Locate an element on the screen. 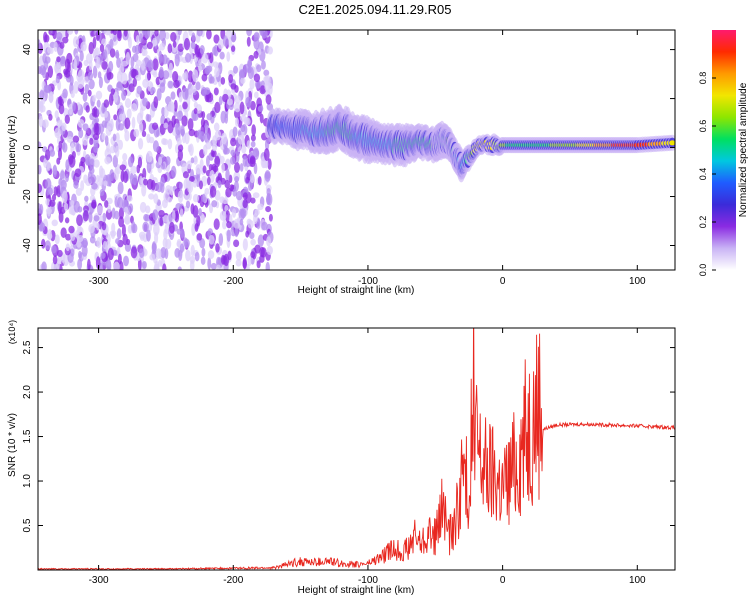  y-tick-label: 2.0 is located at coordinates (27, 392).